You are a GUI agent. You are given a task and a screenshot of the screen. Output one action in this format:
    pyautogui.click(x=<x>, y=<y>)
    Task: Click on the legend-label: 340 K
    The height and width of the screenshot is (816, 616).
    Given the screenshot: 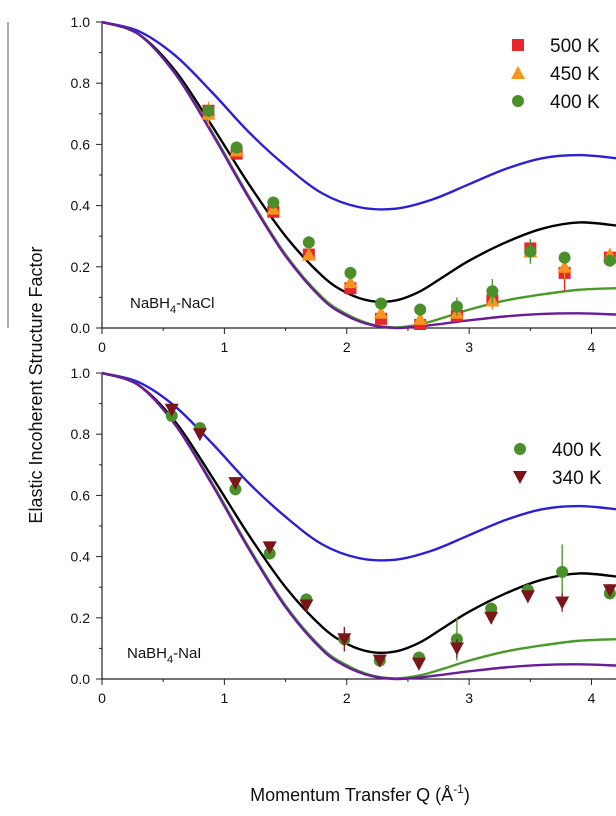 What is the action you would take?
    pyautogui.click(x=577, y=478)
    